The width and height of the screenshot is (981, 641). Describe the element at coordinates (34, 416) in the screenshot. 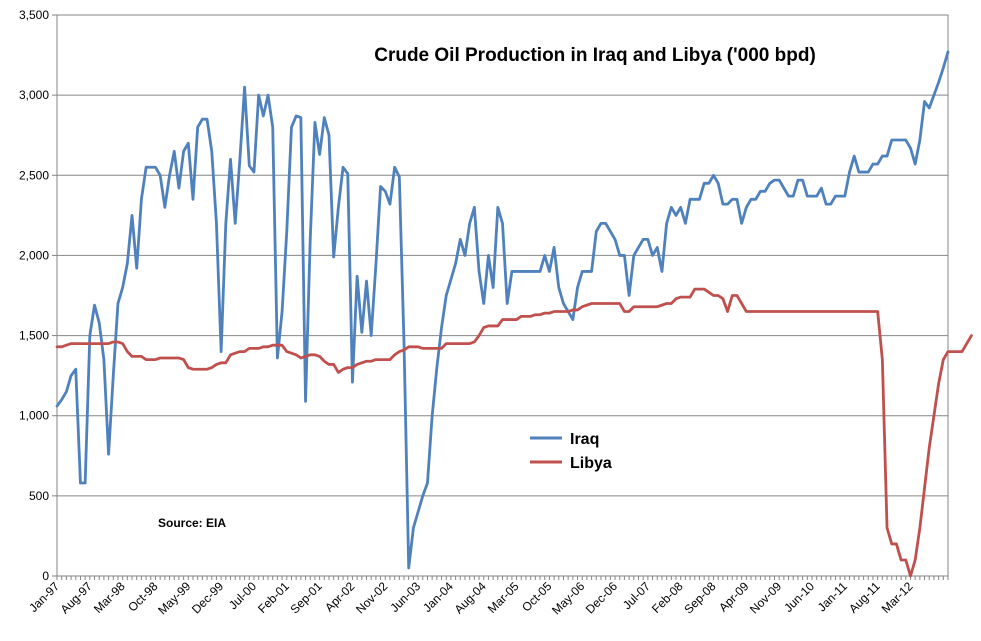

I see `y-tick-label: 1,000` at that location.